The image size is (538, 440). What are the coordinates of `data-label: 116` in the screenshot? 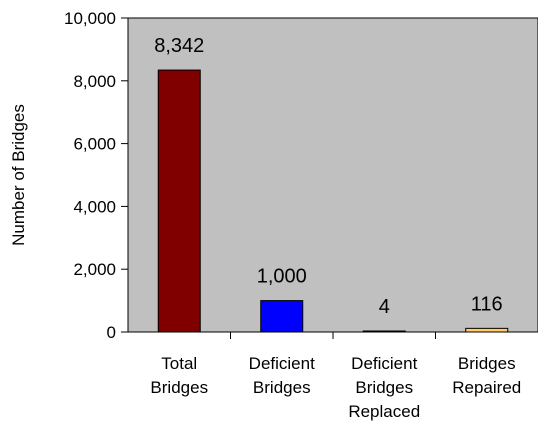 It's located at (487, 304).